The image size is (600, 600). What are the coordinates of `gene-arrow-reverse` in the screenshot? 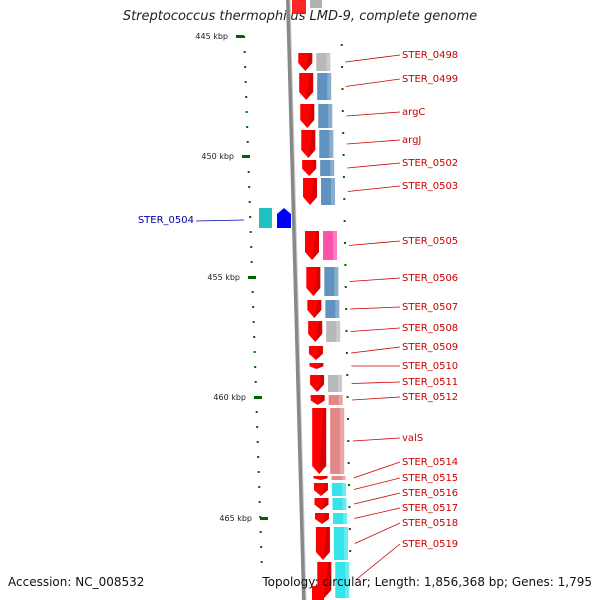 It's located at (284, 218).